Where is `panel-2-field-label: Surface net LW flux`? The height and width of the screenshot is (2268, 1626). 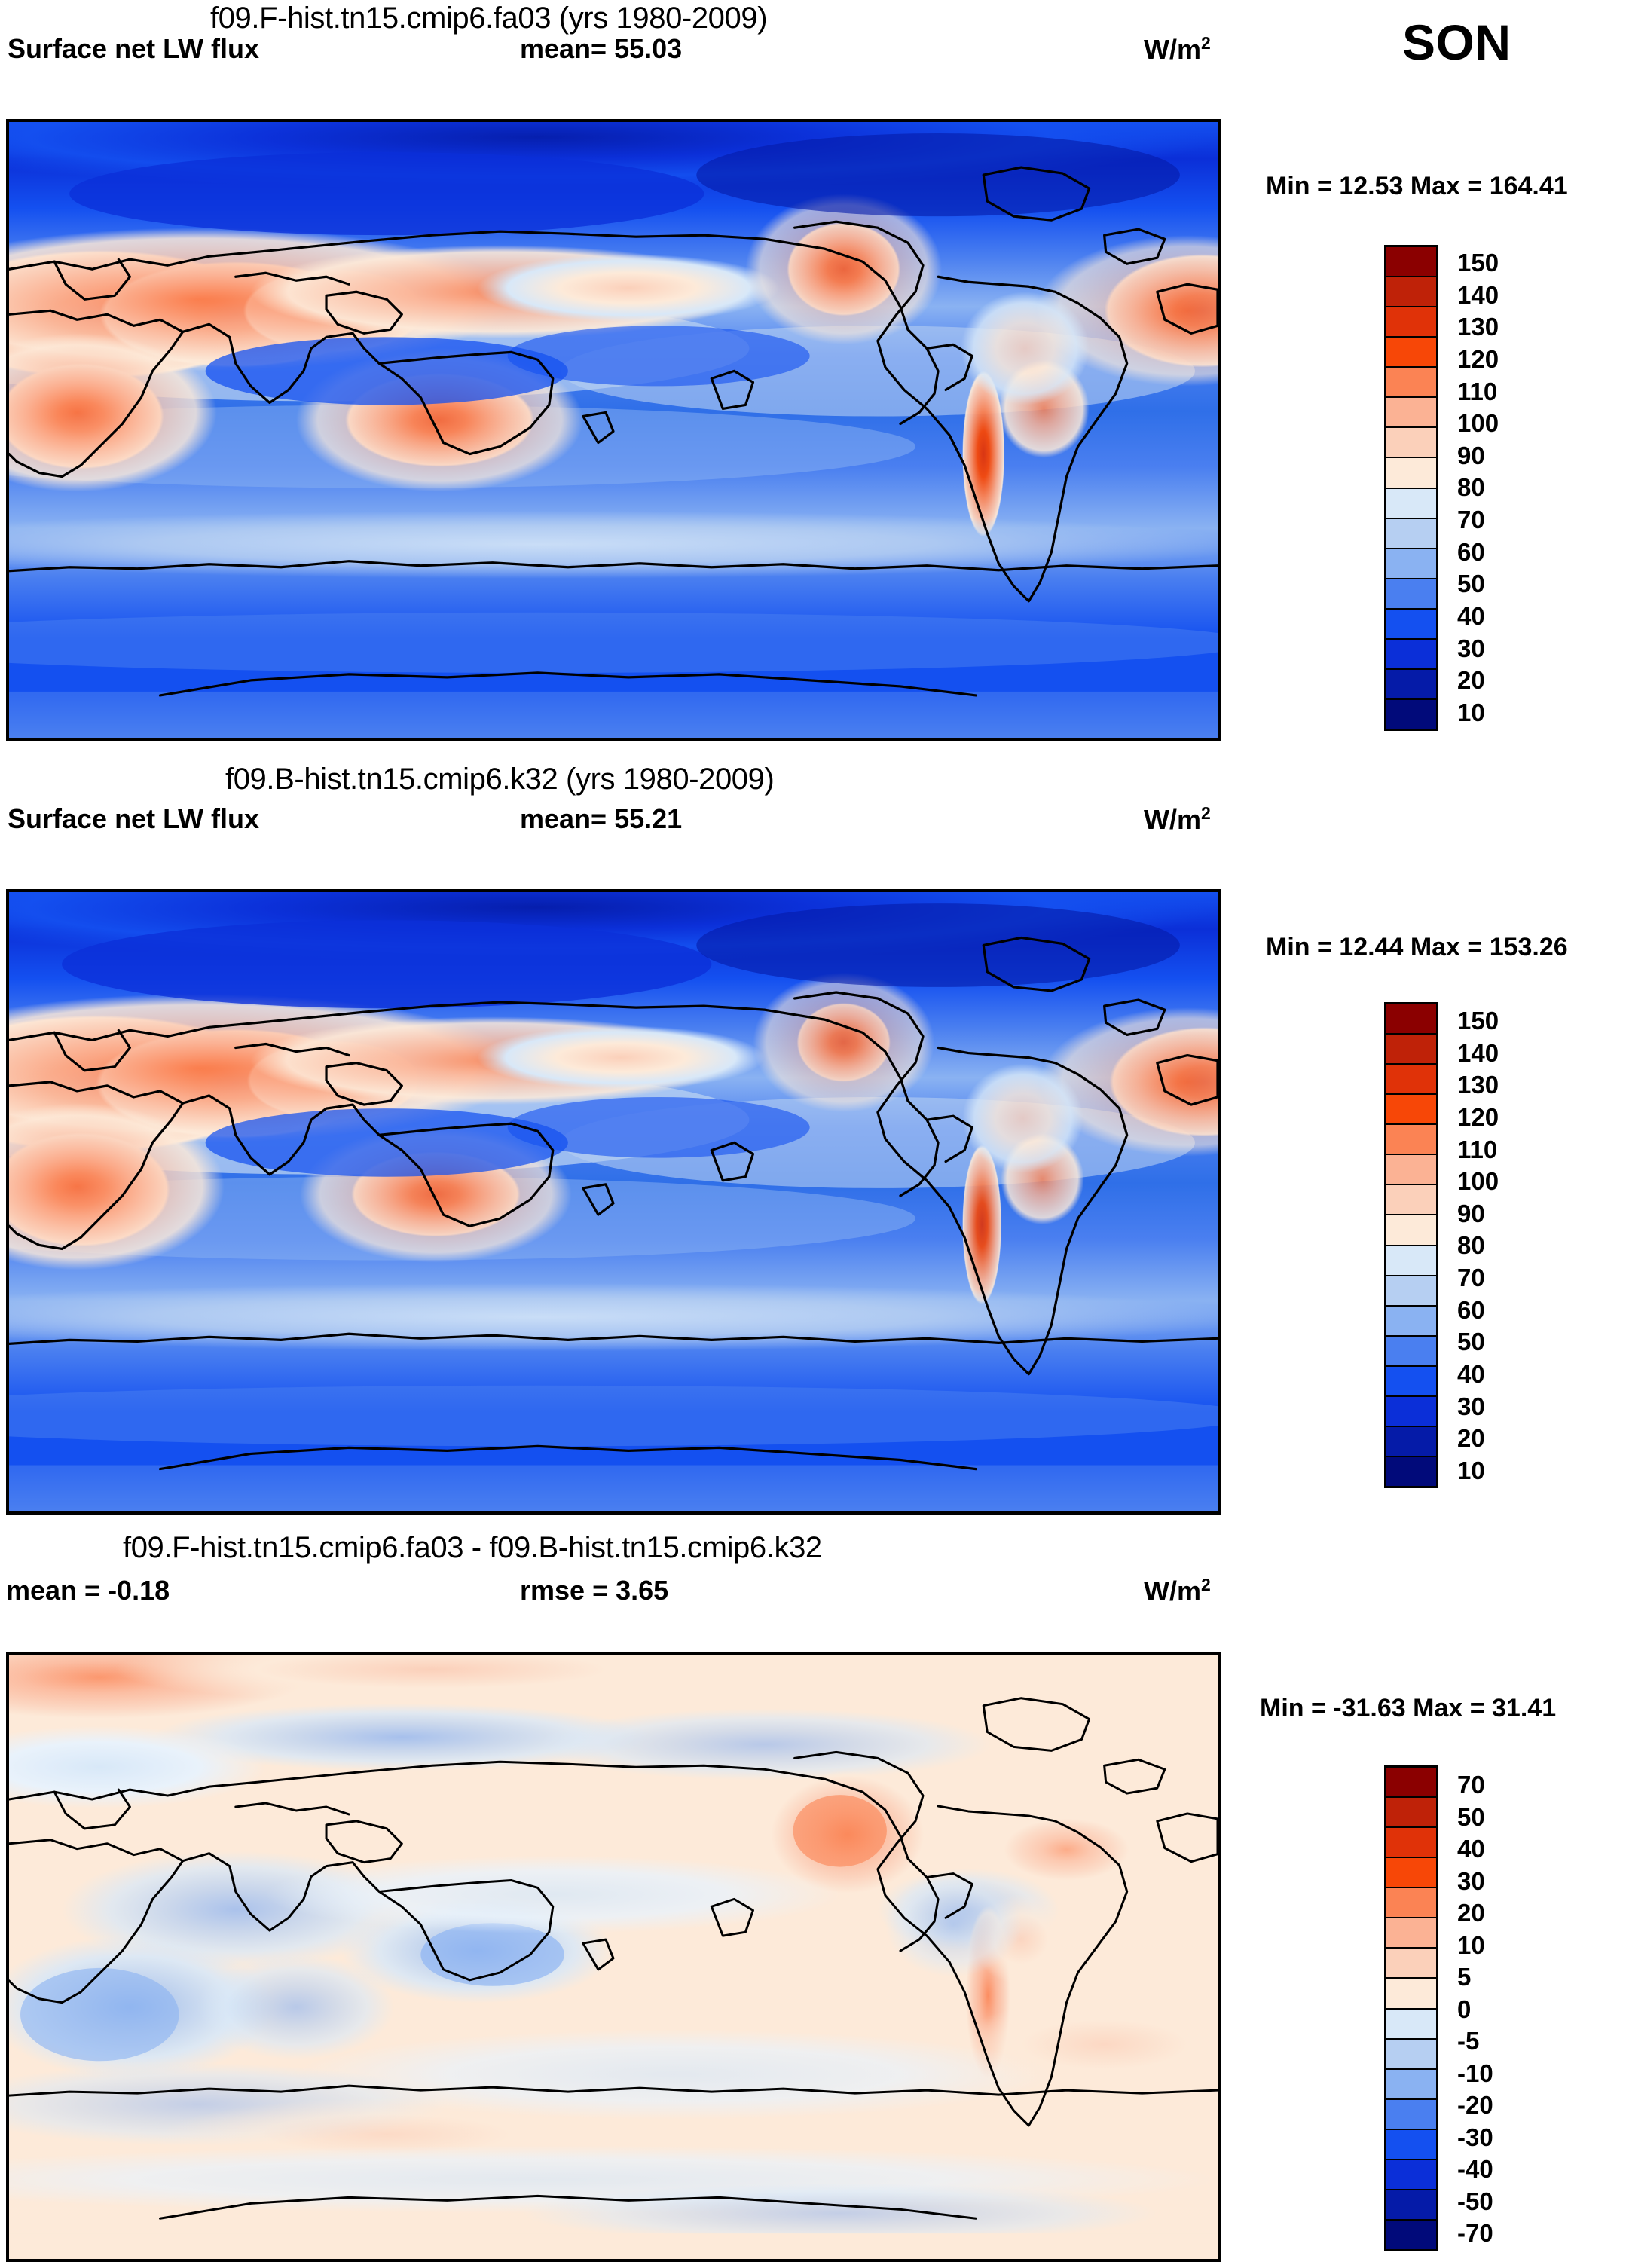 panel-2-field-label: Surface net LW flux is located at coordinates (134, 818).